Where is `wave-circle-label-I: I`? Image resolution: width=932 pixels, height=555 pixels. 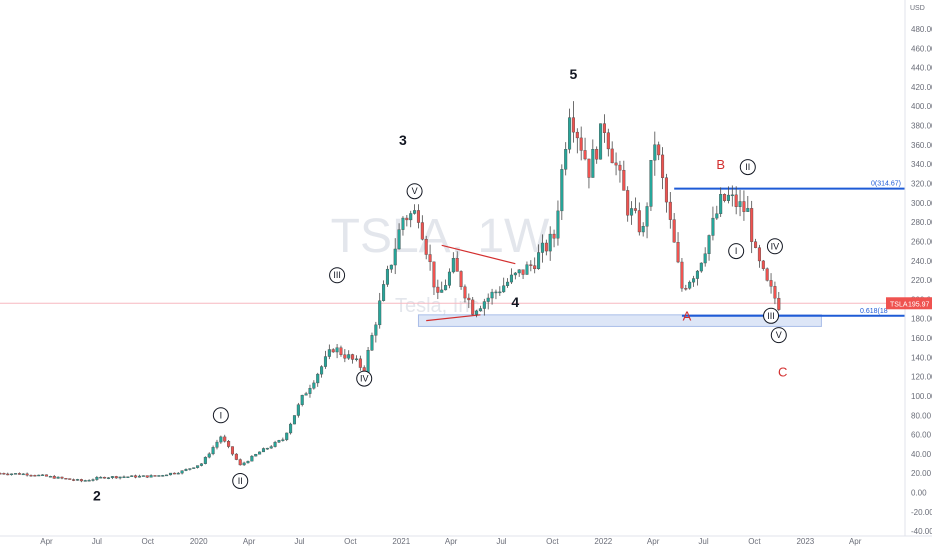
wave-circle-label-I: I is located at coordinates (736, 251).